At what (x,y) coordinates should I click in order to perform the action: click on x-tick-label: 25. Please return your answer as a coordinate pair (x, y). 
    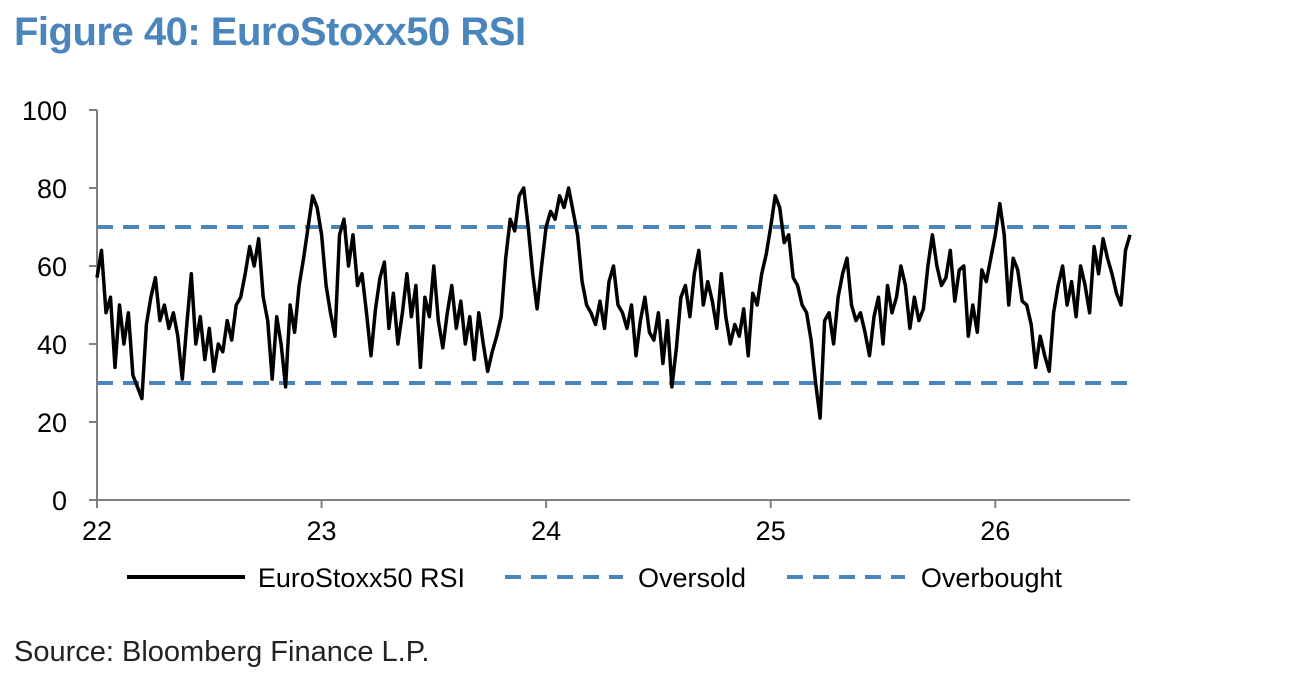
    Looking at the image, I should click on (771, 531).